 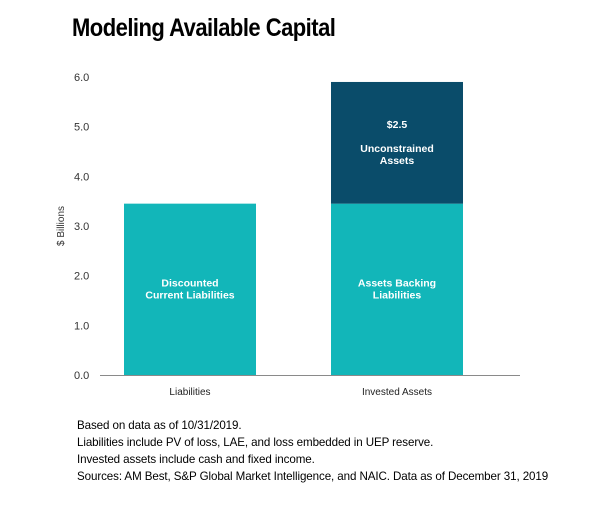 What do you see at coordinates (397, 125) in the screenshot?
I see `bar-data-label: $2.5` at bounding box center [397, 125].